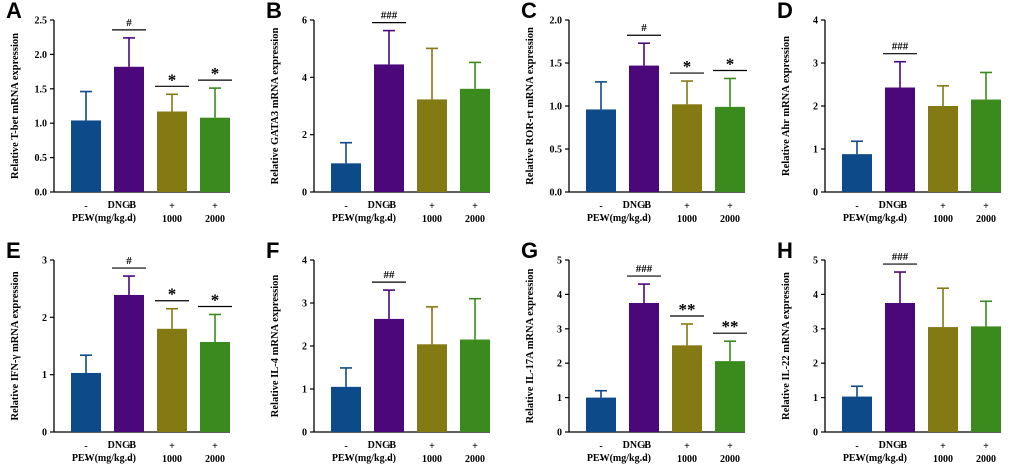 The height and width of the screenshot is (468, 1024). Describe the element at coordinates (815, 64) in the screenshot. I see `y-tick-label: 3` at that location.